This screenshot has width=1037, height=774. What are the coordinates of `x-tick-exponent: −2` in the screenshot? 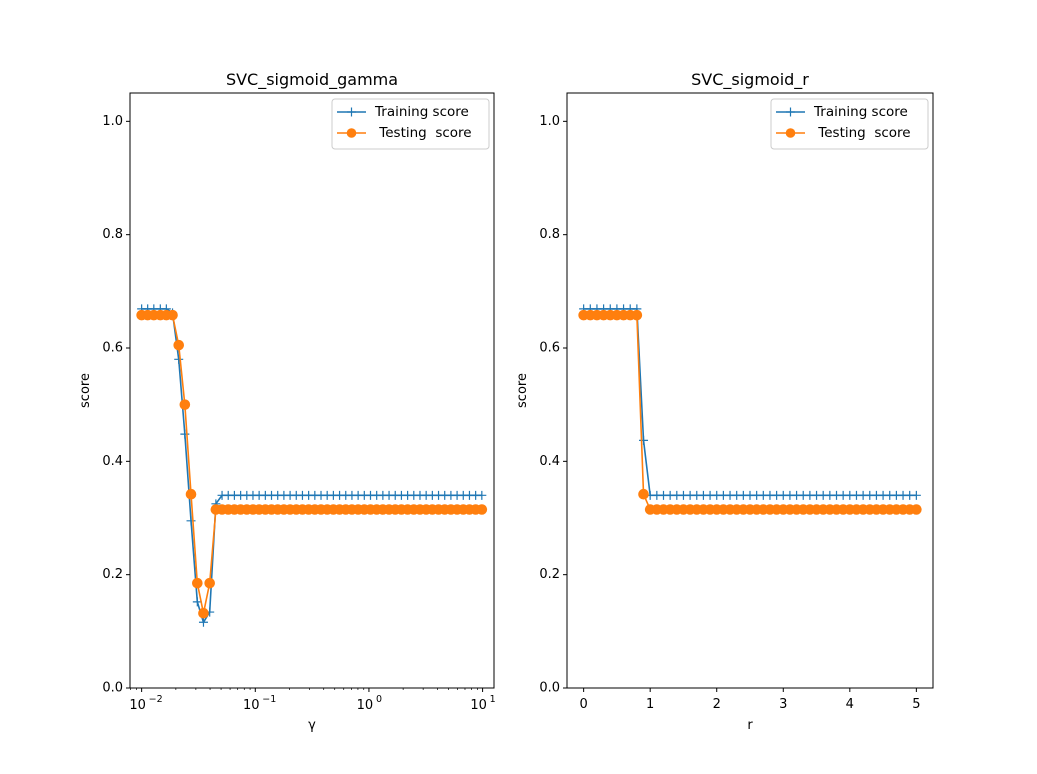 It's located at (156, 699).